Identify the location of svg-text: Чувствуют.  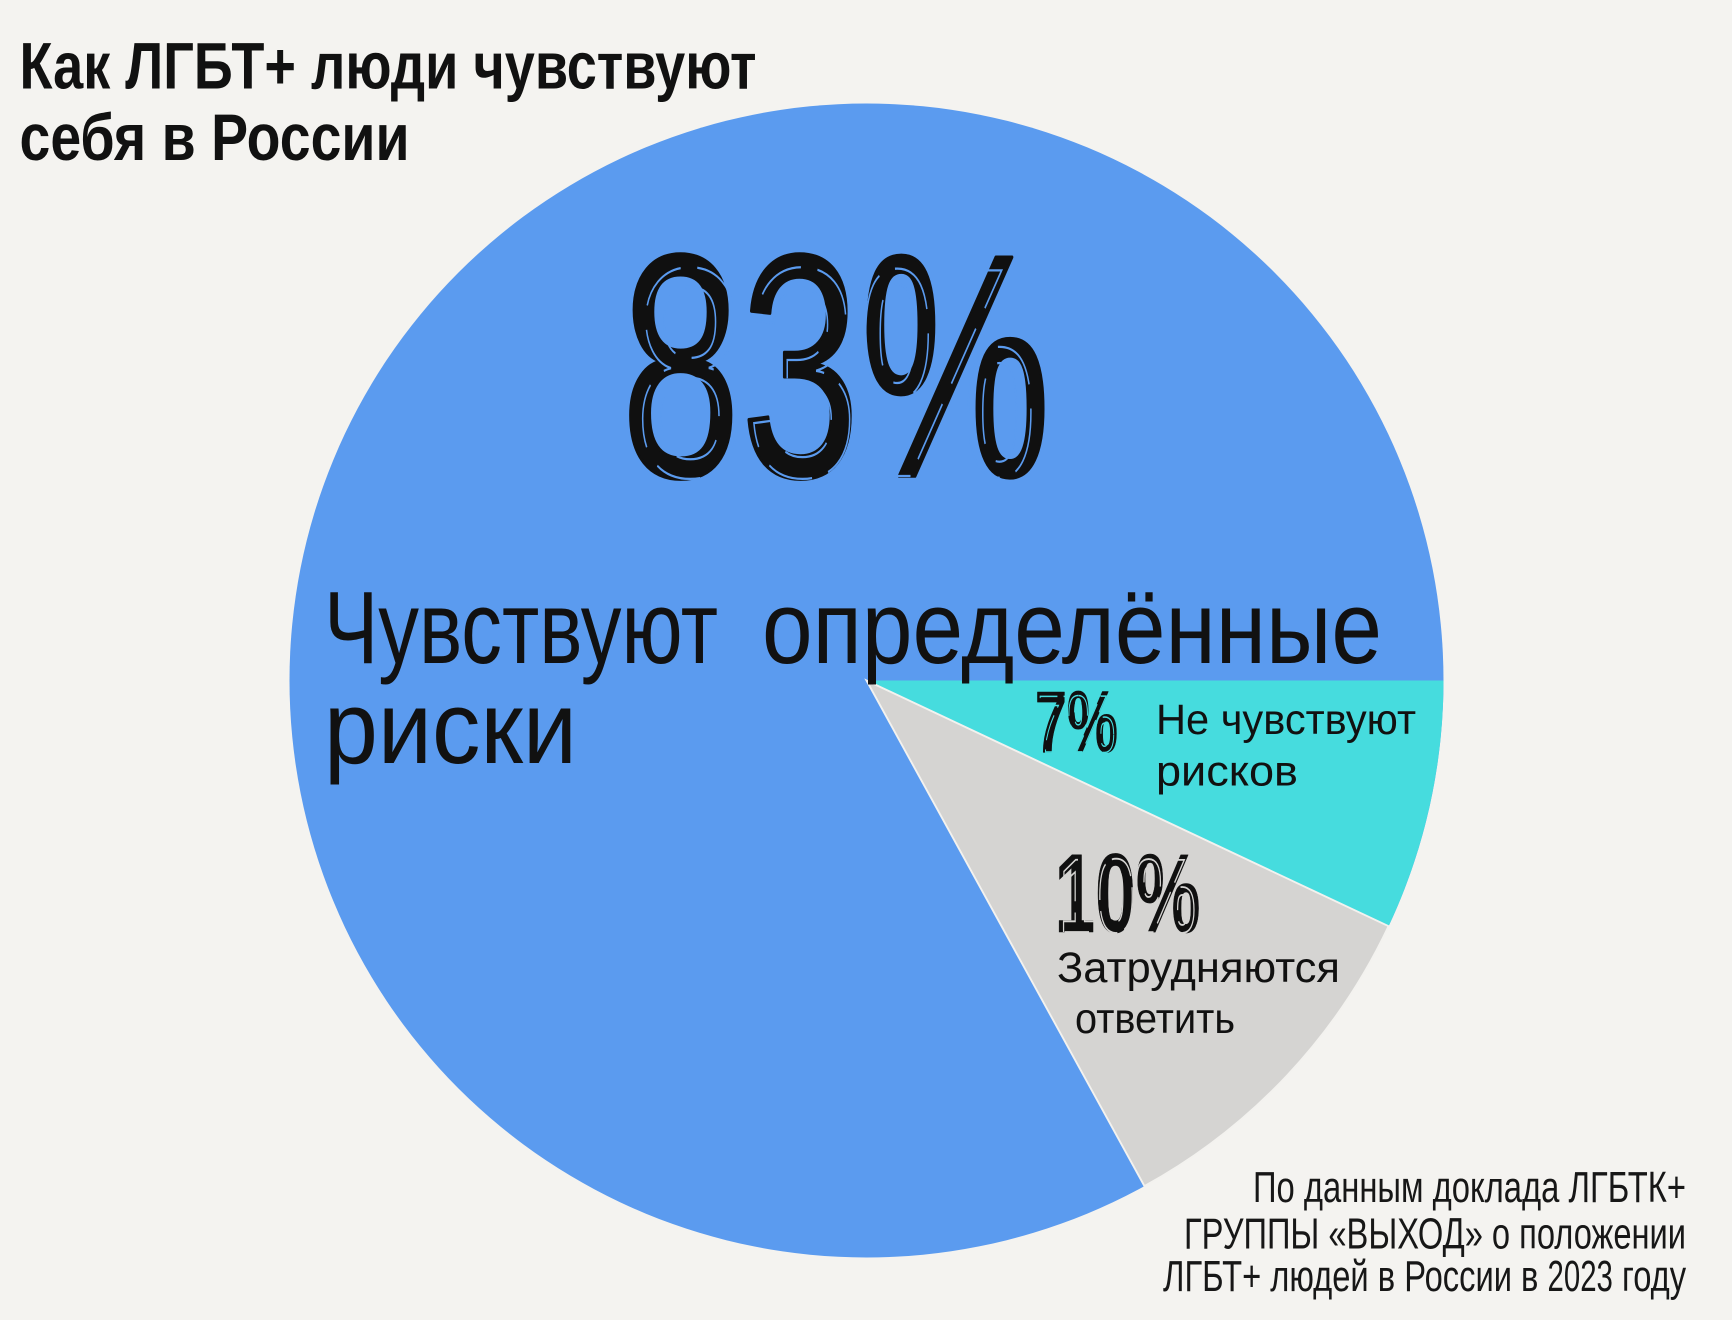
(521, 627).